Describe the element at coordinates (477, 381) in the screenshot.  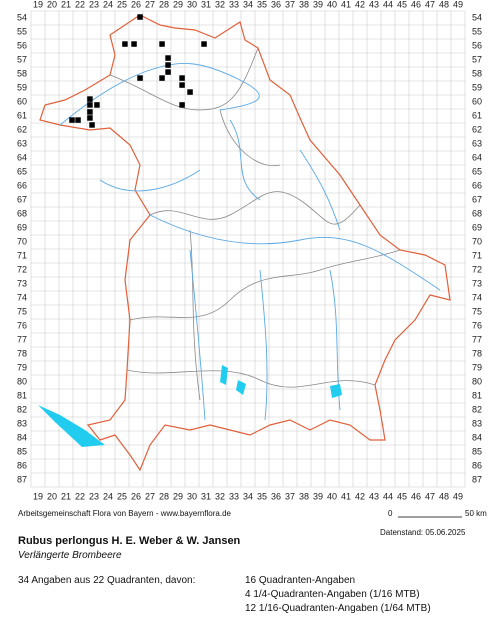
I see `row-label: 80` at that location.